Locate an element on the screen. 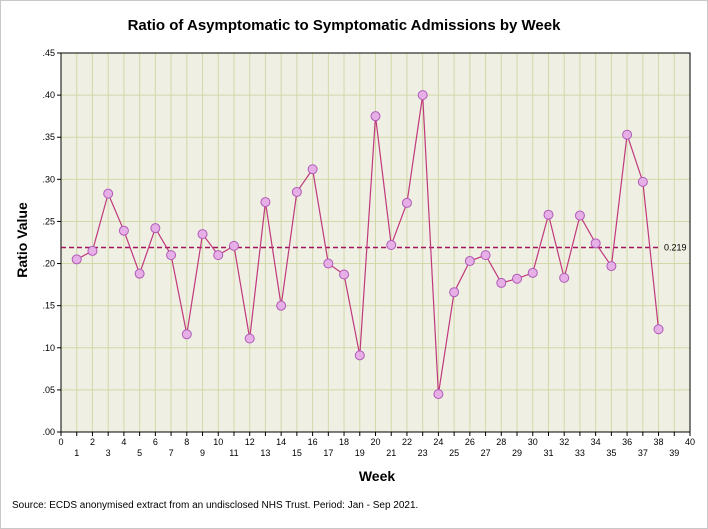 This screenshot has height=529, width=708. x-tick-label: 17 is located at coordinates (328, 453).